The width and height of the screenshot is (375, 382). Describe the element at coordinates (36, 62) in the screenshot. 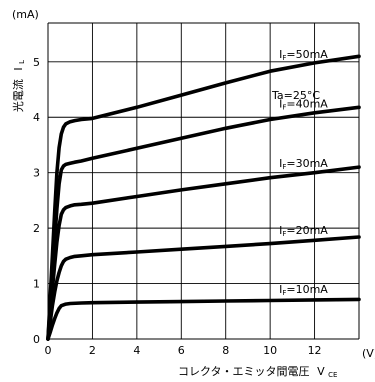

I see `y-tick-label: 5` at that location.